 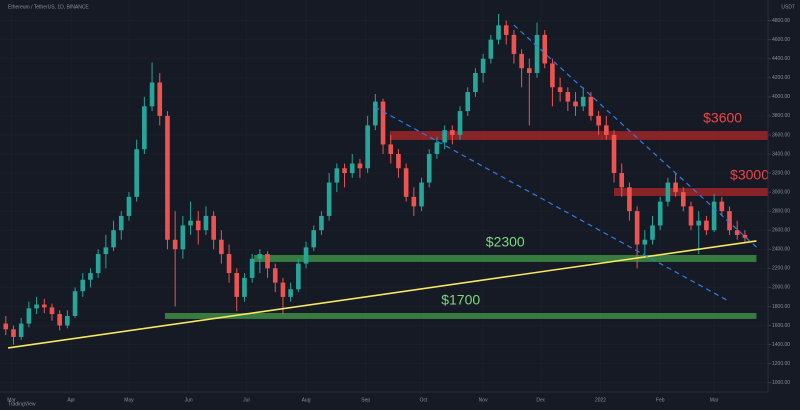 What do you see at coordinates (781, 192) in the screenshot?
I see `y-tick-label: 3000.00` at bounding box center [781, 192].